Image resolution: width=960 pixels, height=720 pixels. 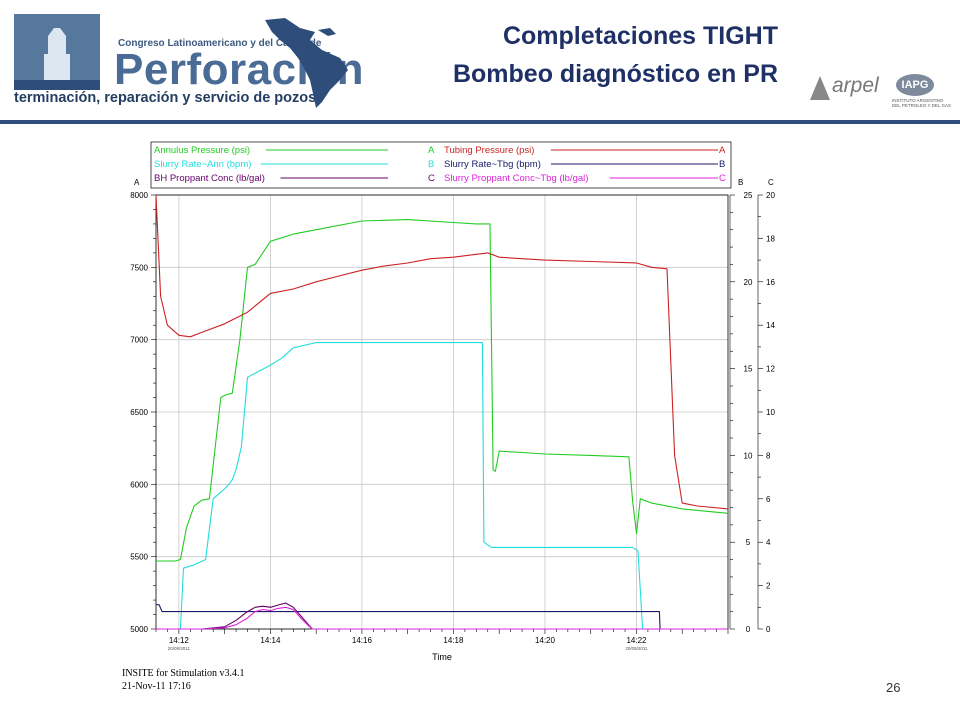 What do you see at coordinates (770, 369) in the screenshot?
I see `axis-c-tick-label: 12` at bounding box center [770, 369].